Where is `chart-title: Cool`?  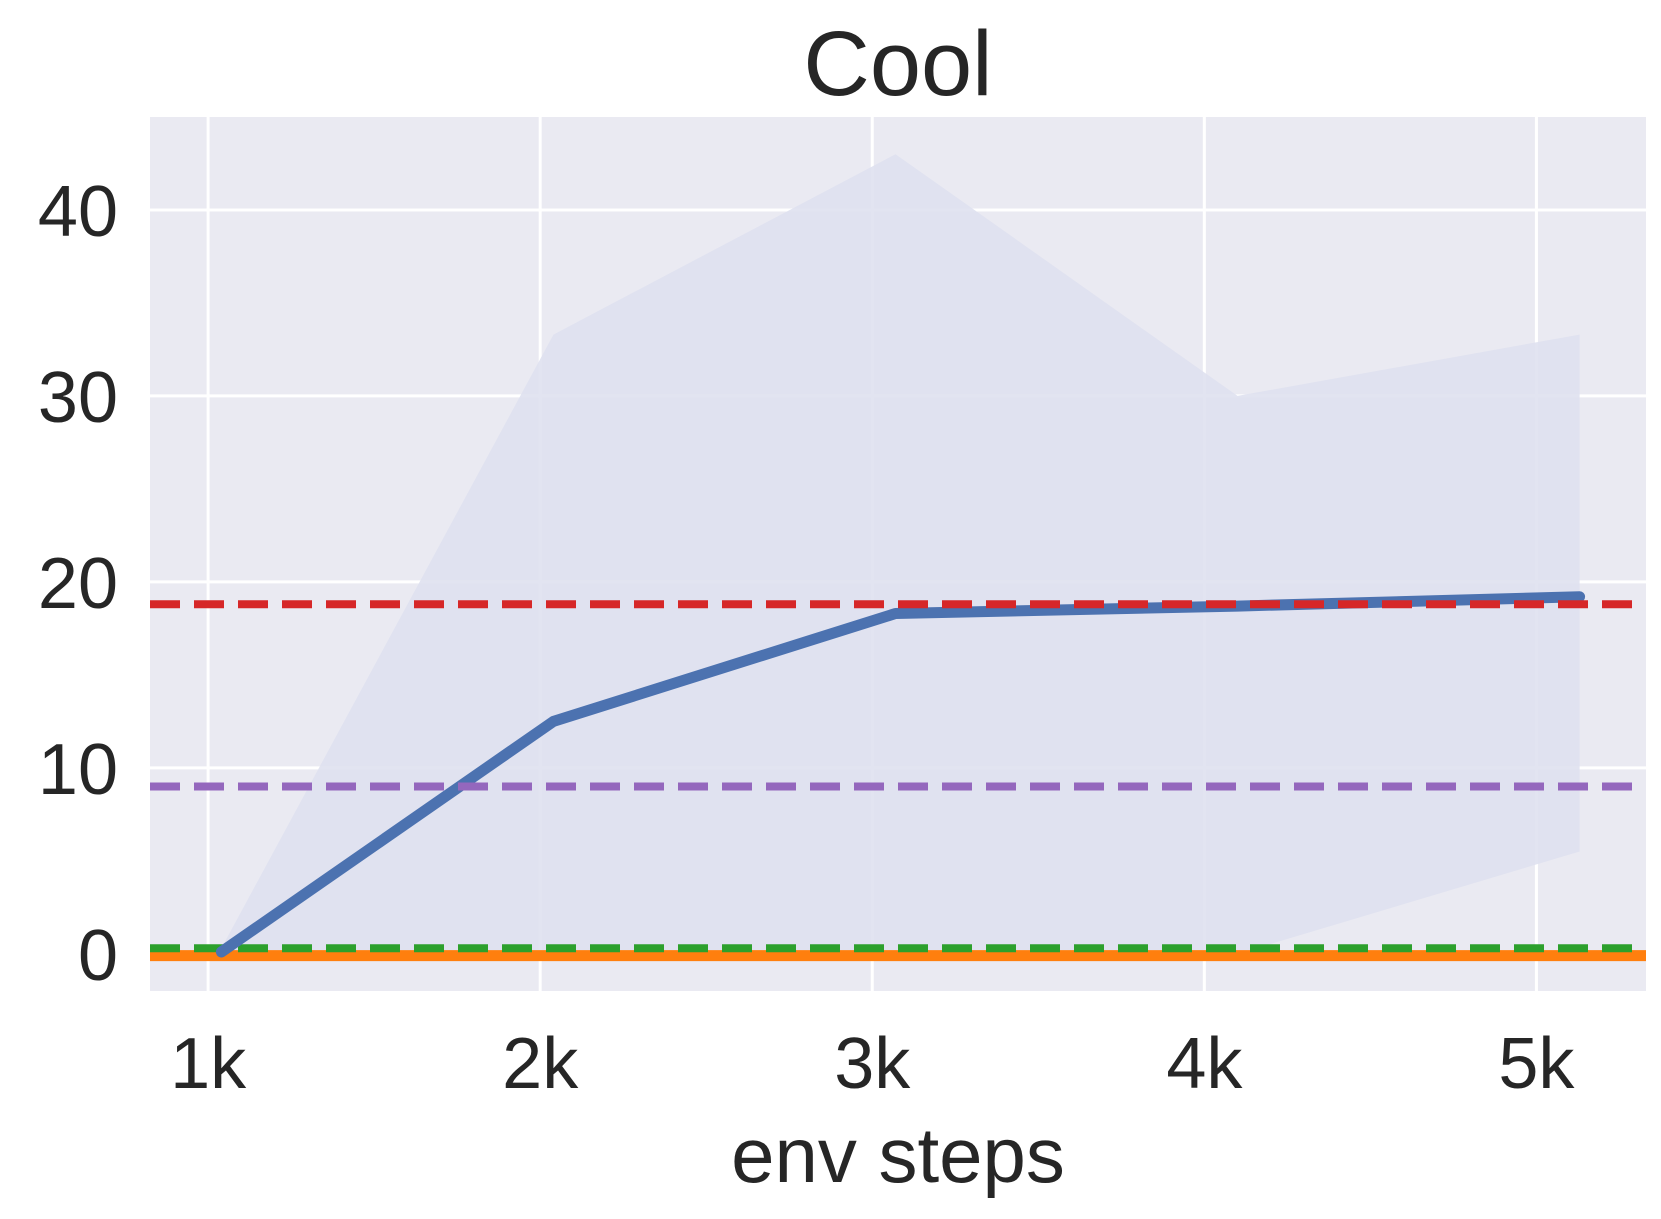 chart-title: Cool is located at coordinates (897, 64).